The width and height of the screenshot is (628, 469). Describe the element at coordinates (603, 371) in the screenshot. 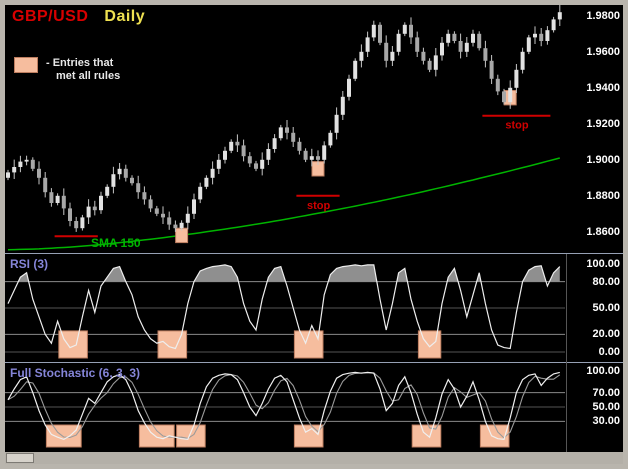

I see `stoch-tick-label: 100.00` at that location.